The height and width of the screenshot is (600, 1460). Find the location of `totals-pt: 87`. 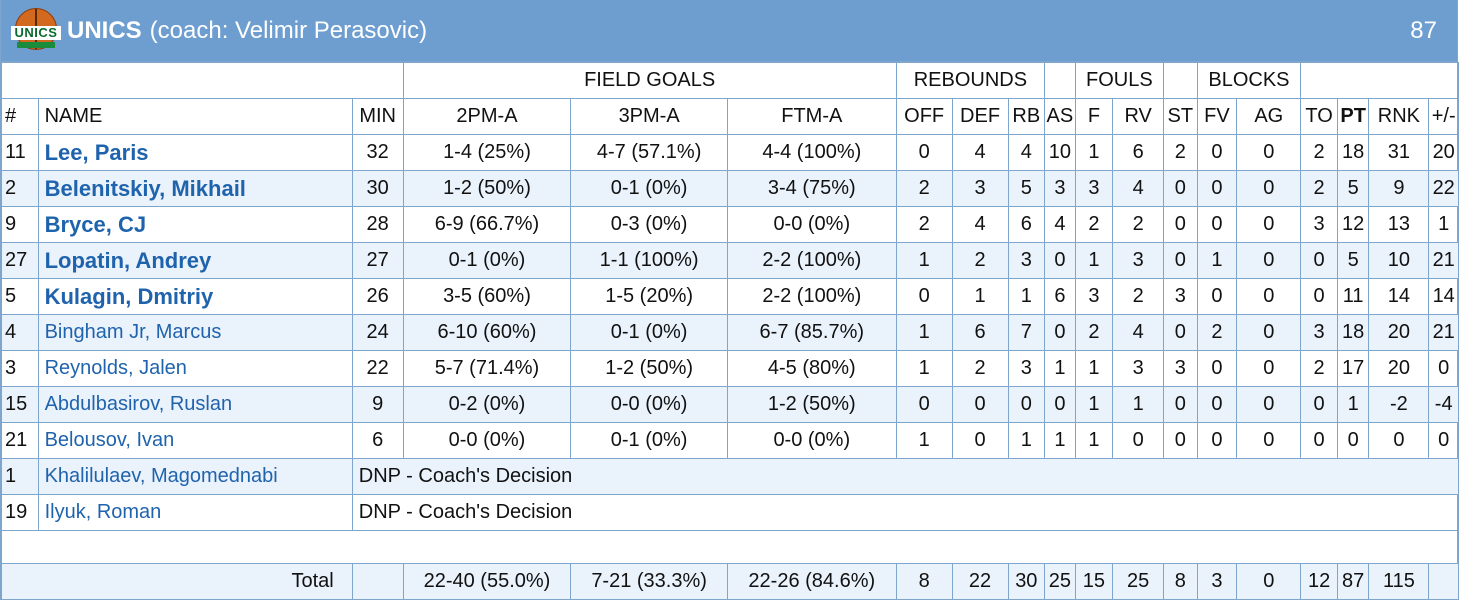

totals-pt: 87 is located at coordinates (1353, 581).